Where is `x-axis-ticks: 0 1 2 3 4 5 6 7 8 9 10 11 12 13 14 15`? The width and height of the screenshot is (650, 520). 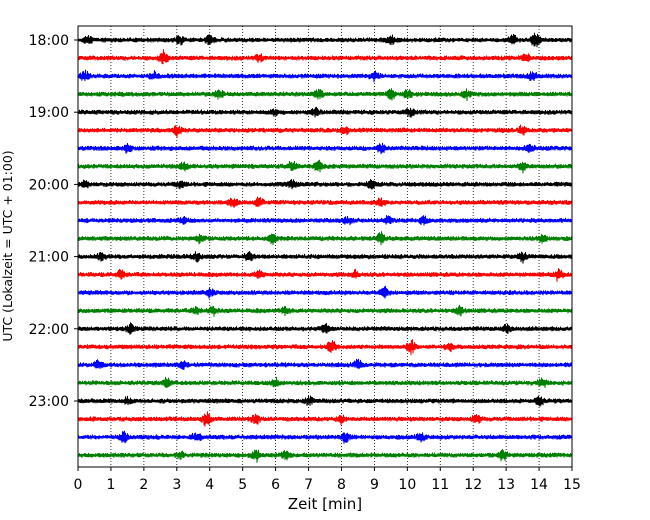
x-axis-ticks: 0 1 2 3 4 5 6 7 8 9 10 11 12 13 14 15 is located at coordinates (327, 480).